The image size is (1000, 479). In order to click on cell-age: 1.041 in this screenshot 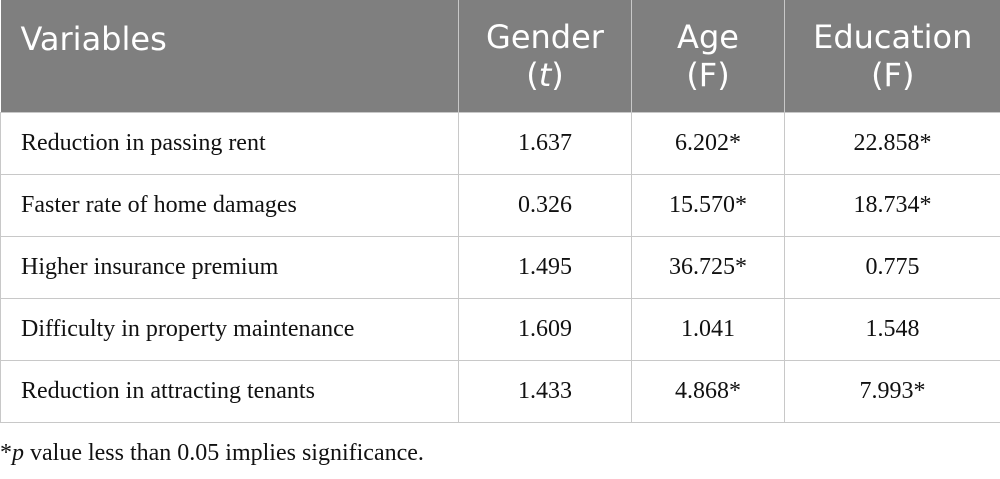, I will do `click(708, 329)`.